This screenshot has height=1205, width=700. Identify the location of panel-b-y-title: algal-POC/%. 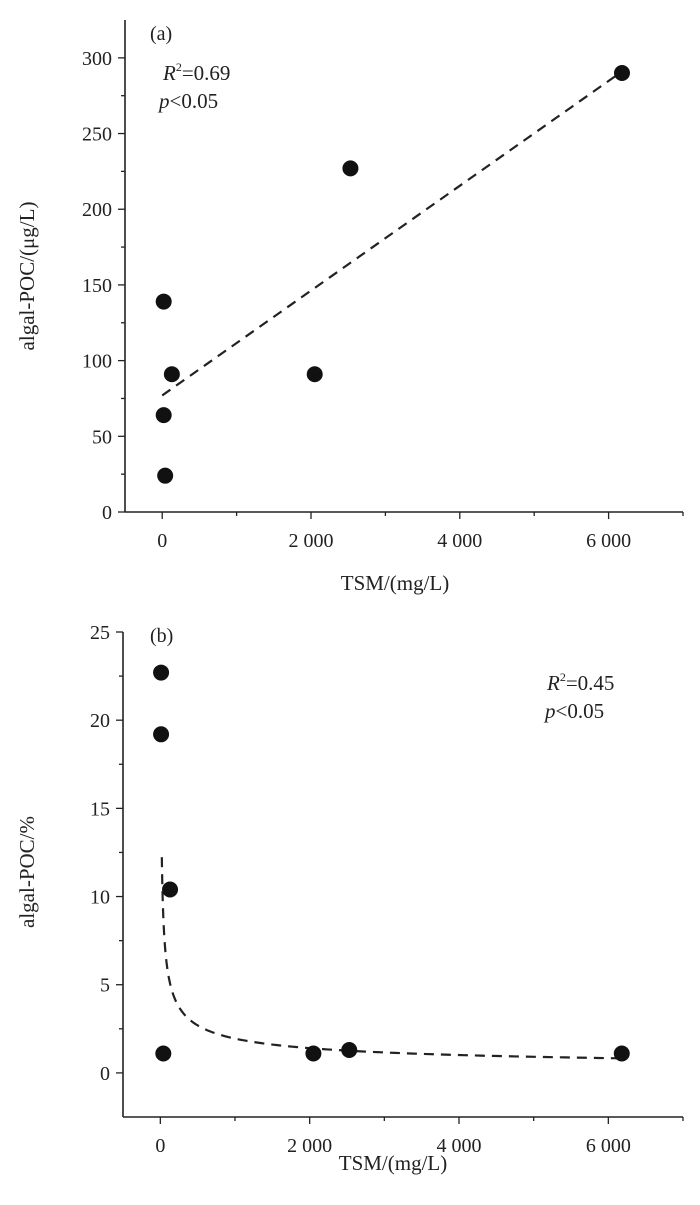
(27, 872).